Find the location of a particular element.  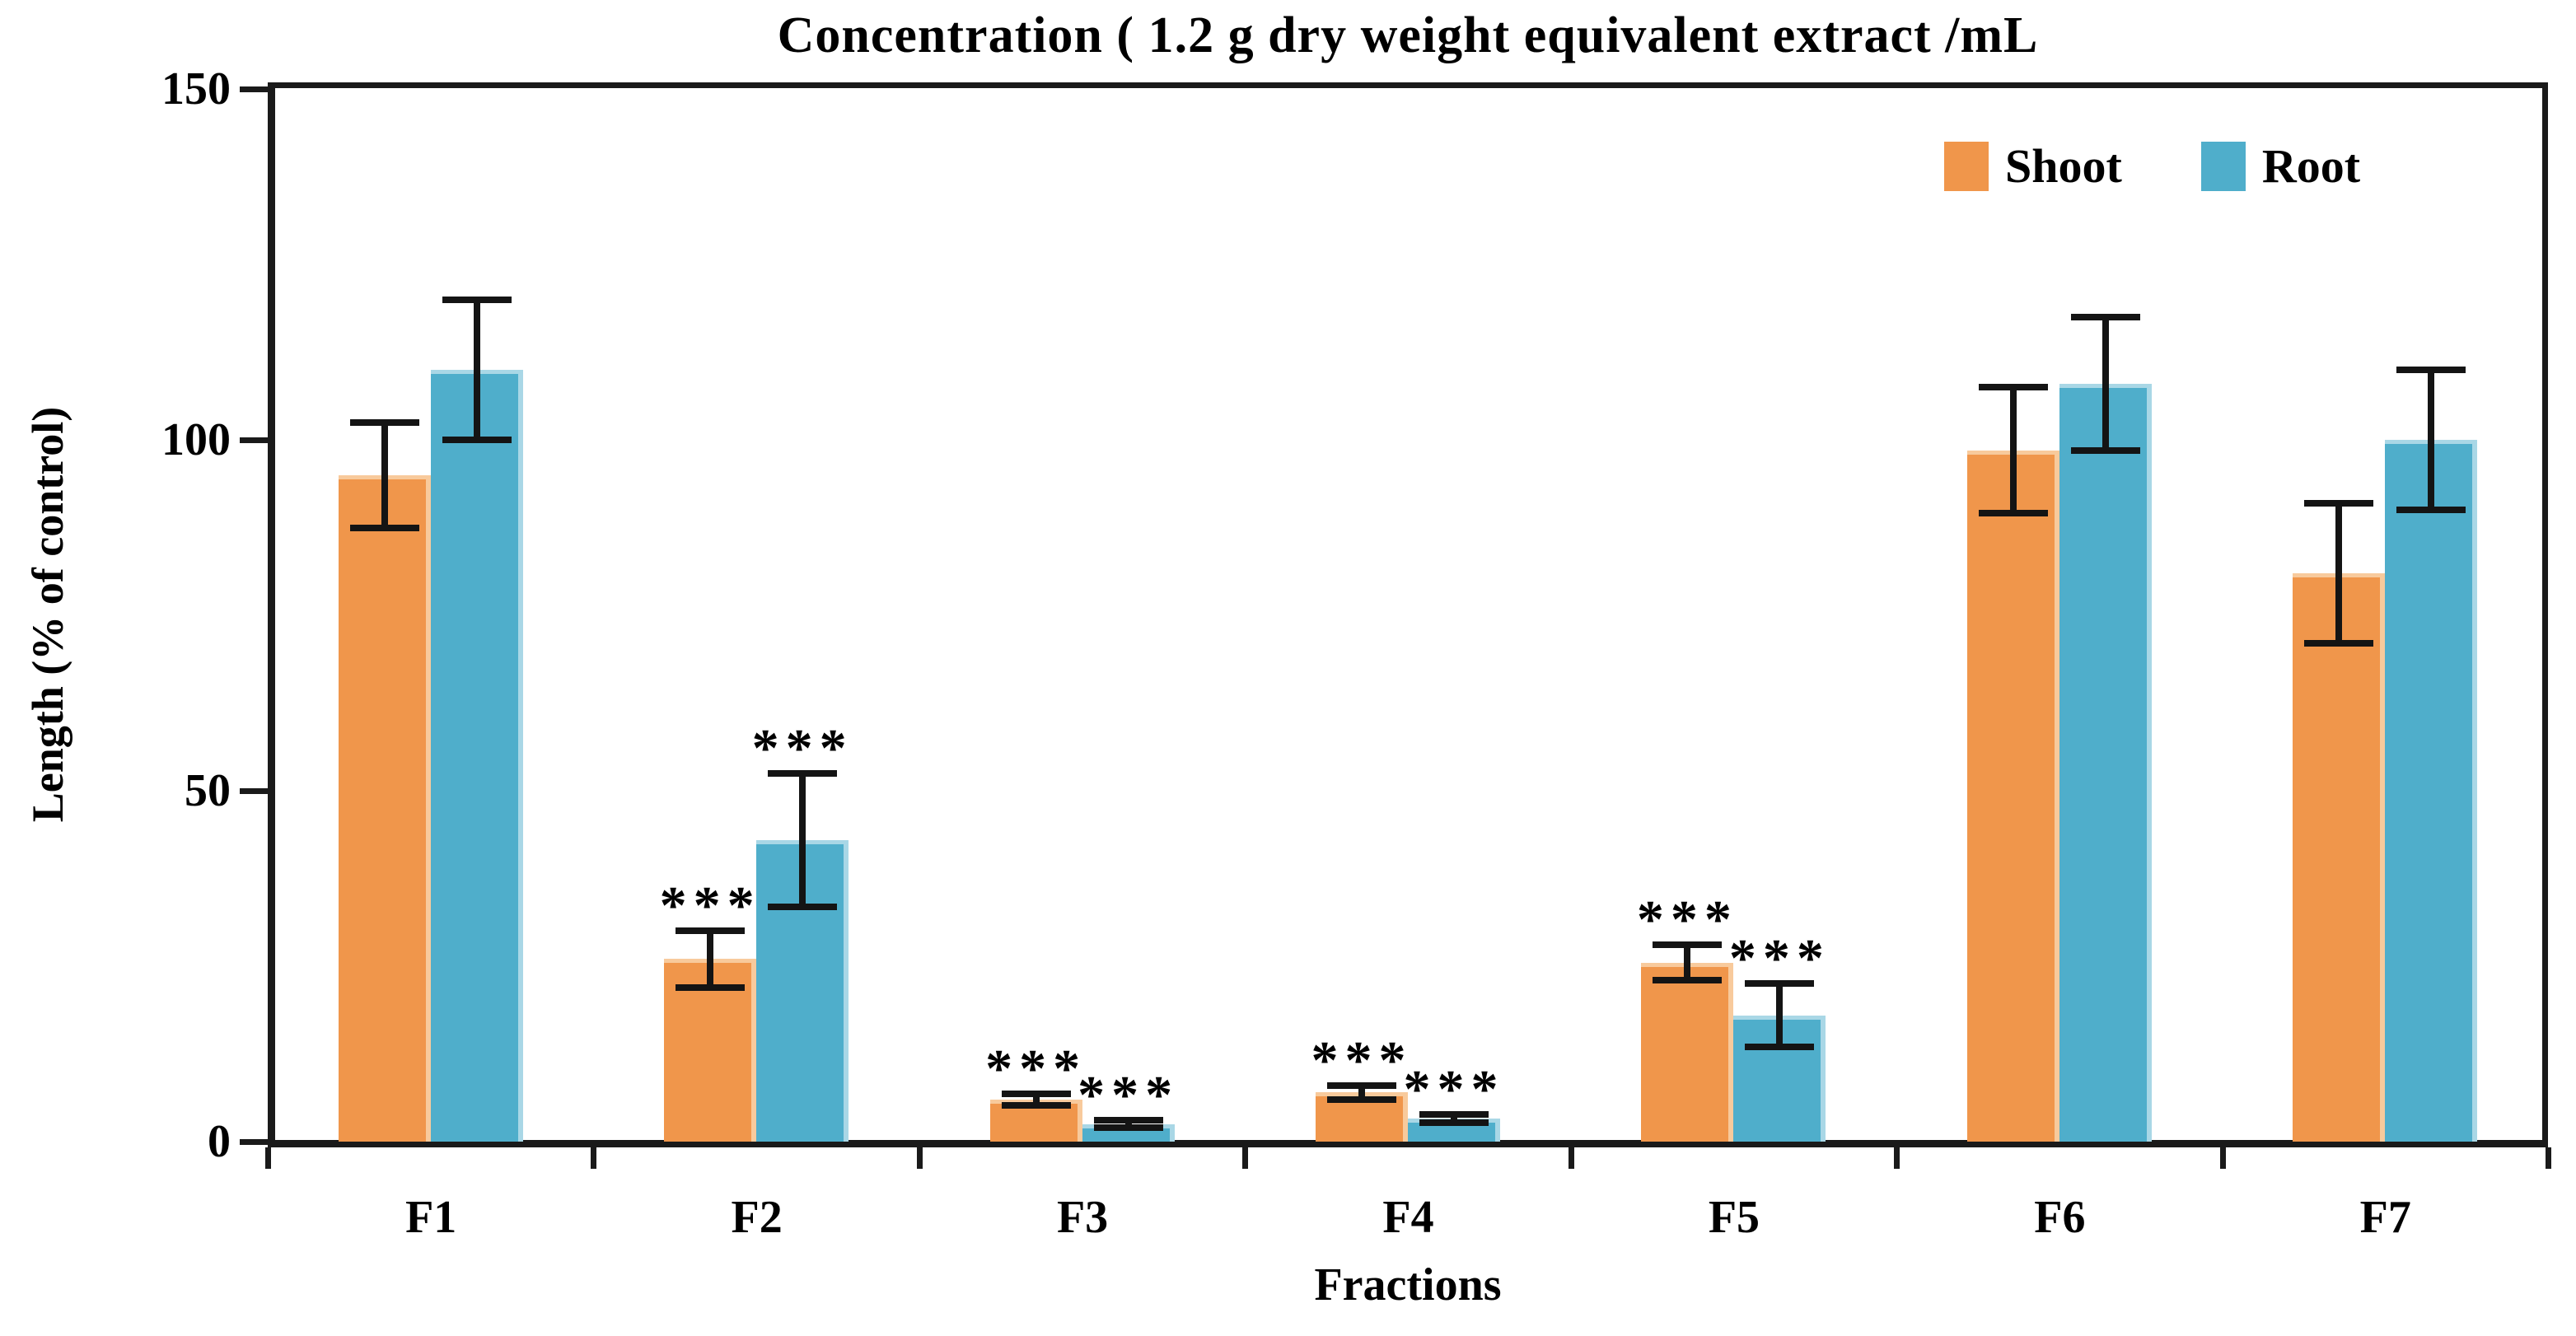

legend: Shoot Root is located at coordinates (2152, 166).